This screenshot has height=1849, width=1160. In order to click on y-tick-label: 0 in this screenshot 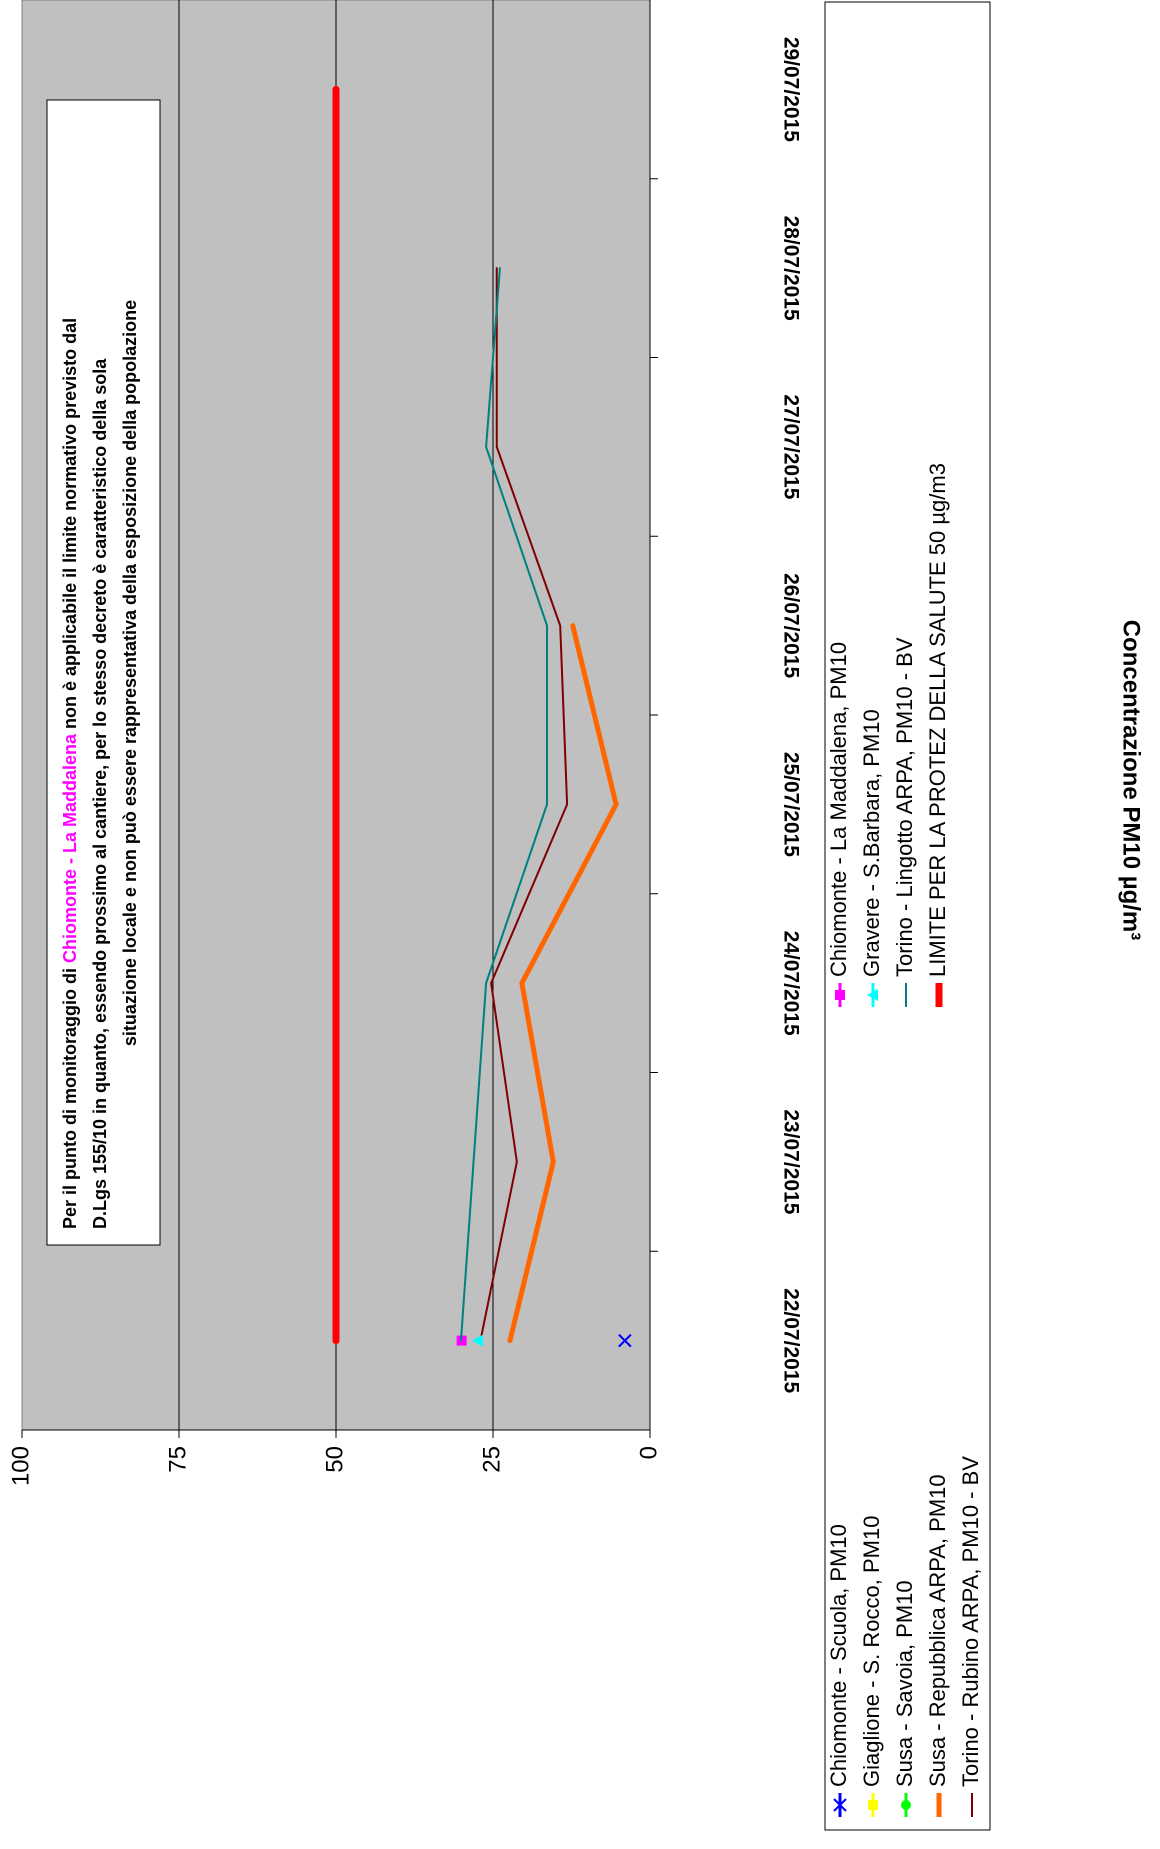, I will do `click(648, 1452)`.